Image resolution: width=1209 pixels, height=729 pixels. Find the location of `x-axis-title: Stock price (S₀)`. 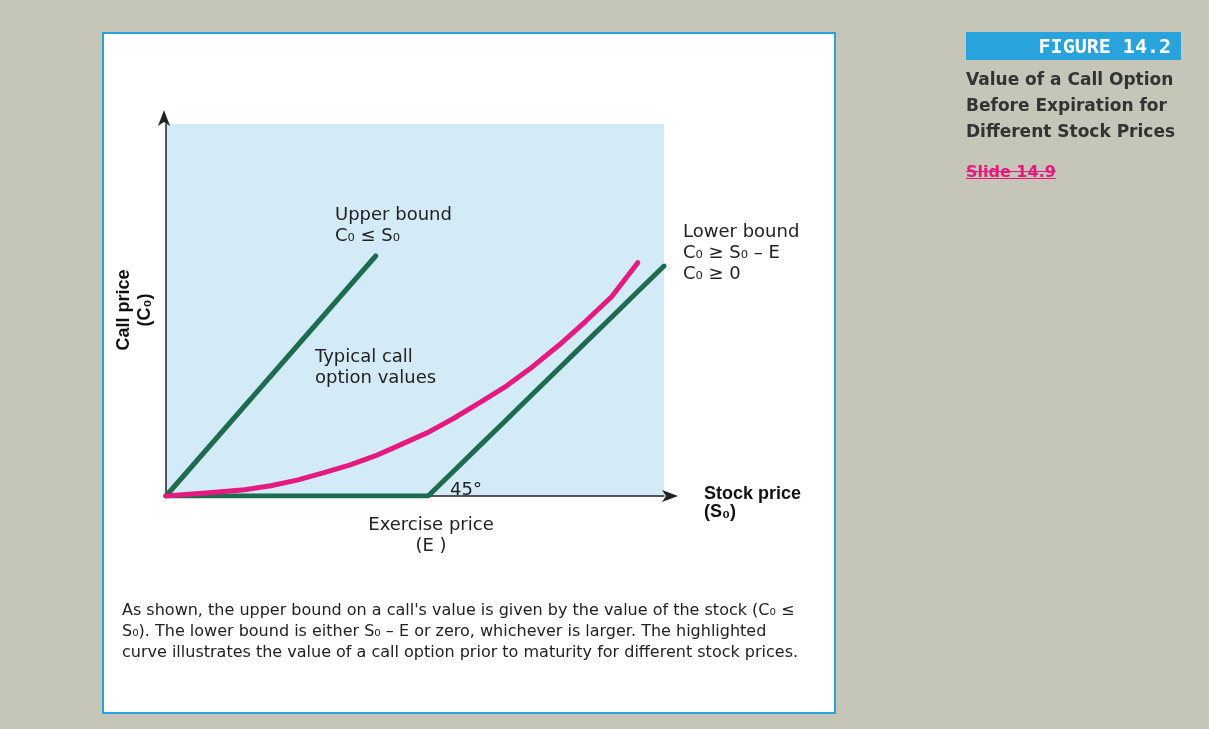

x-axis-title: Stock price (S₀) is located at coordinates (753, 502).